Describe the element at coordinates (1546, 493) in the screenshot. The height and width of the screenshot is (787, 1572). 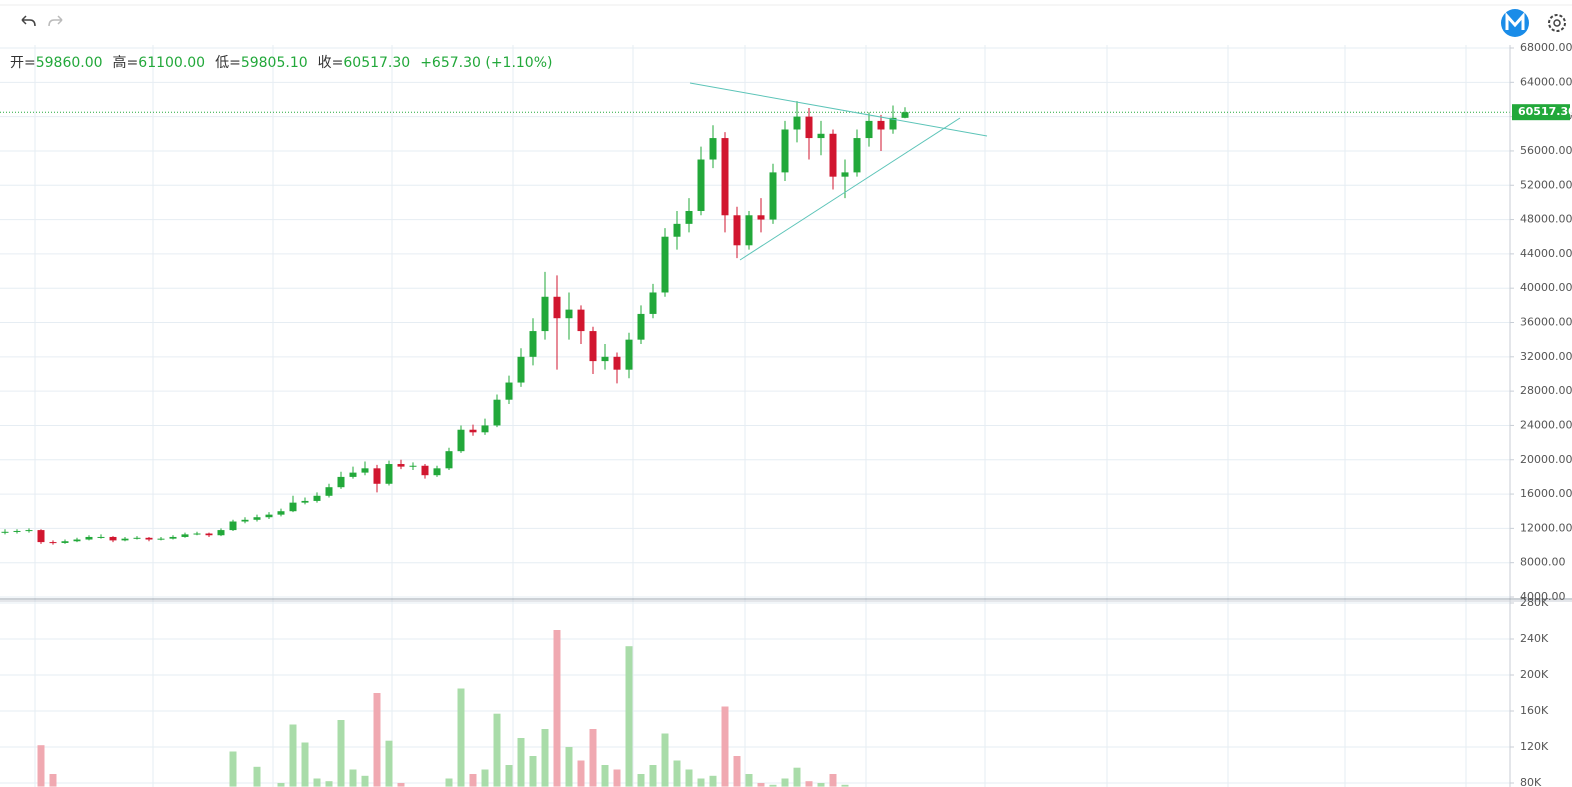
I see `y-tick-label: 16000.00` at that location.